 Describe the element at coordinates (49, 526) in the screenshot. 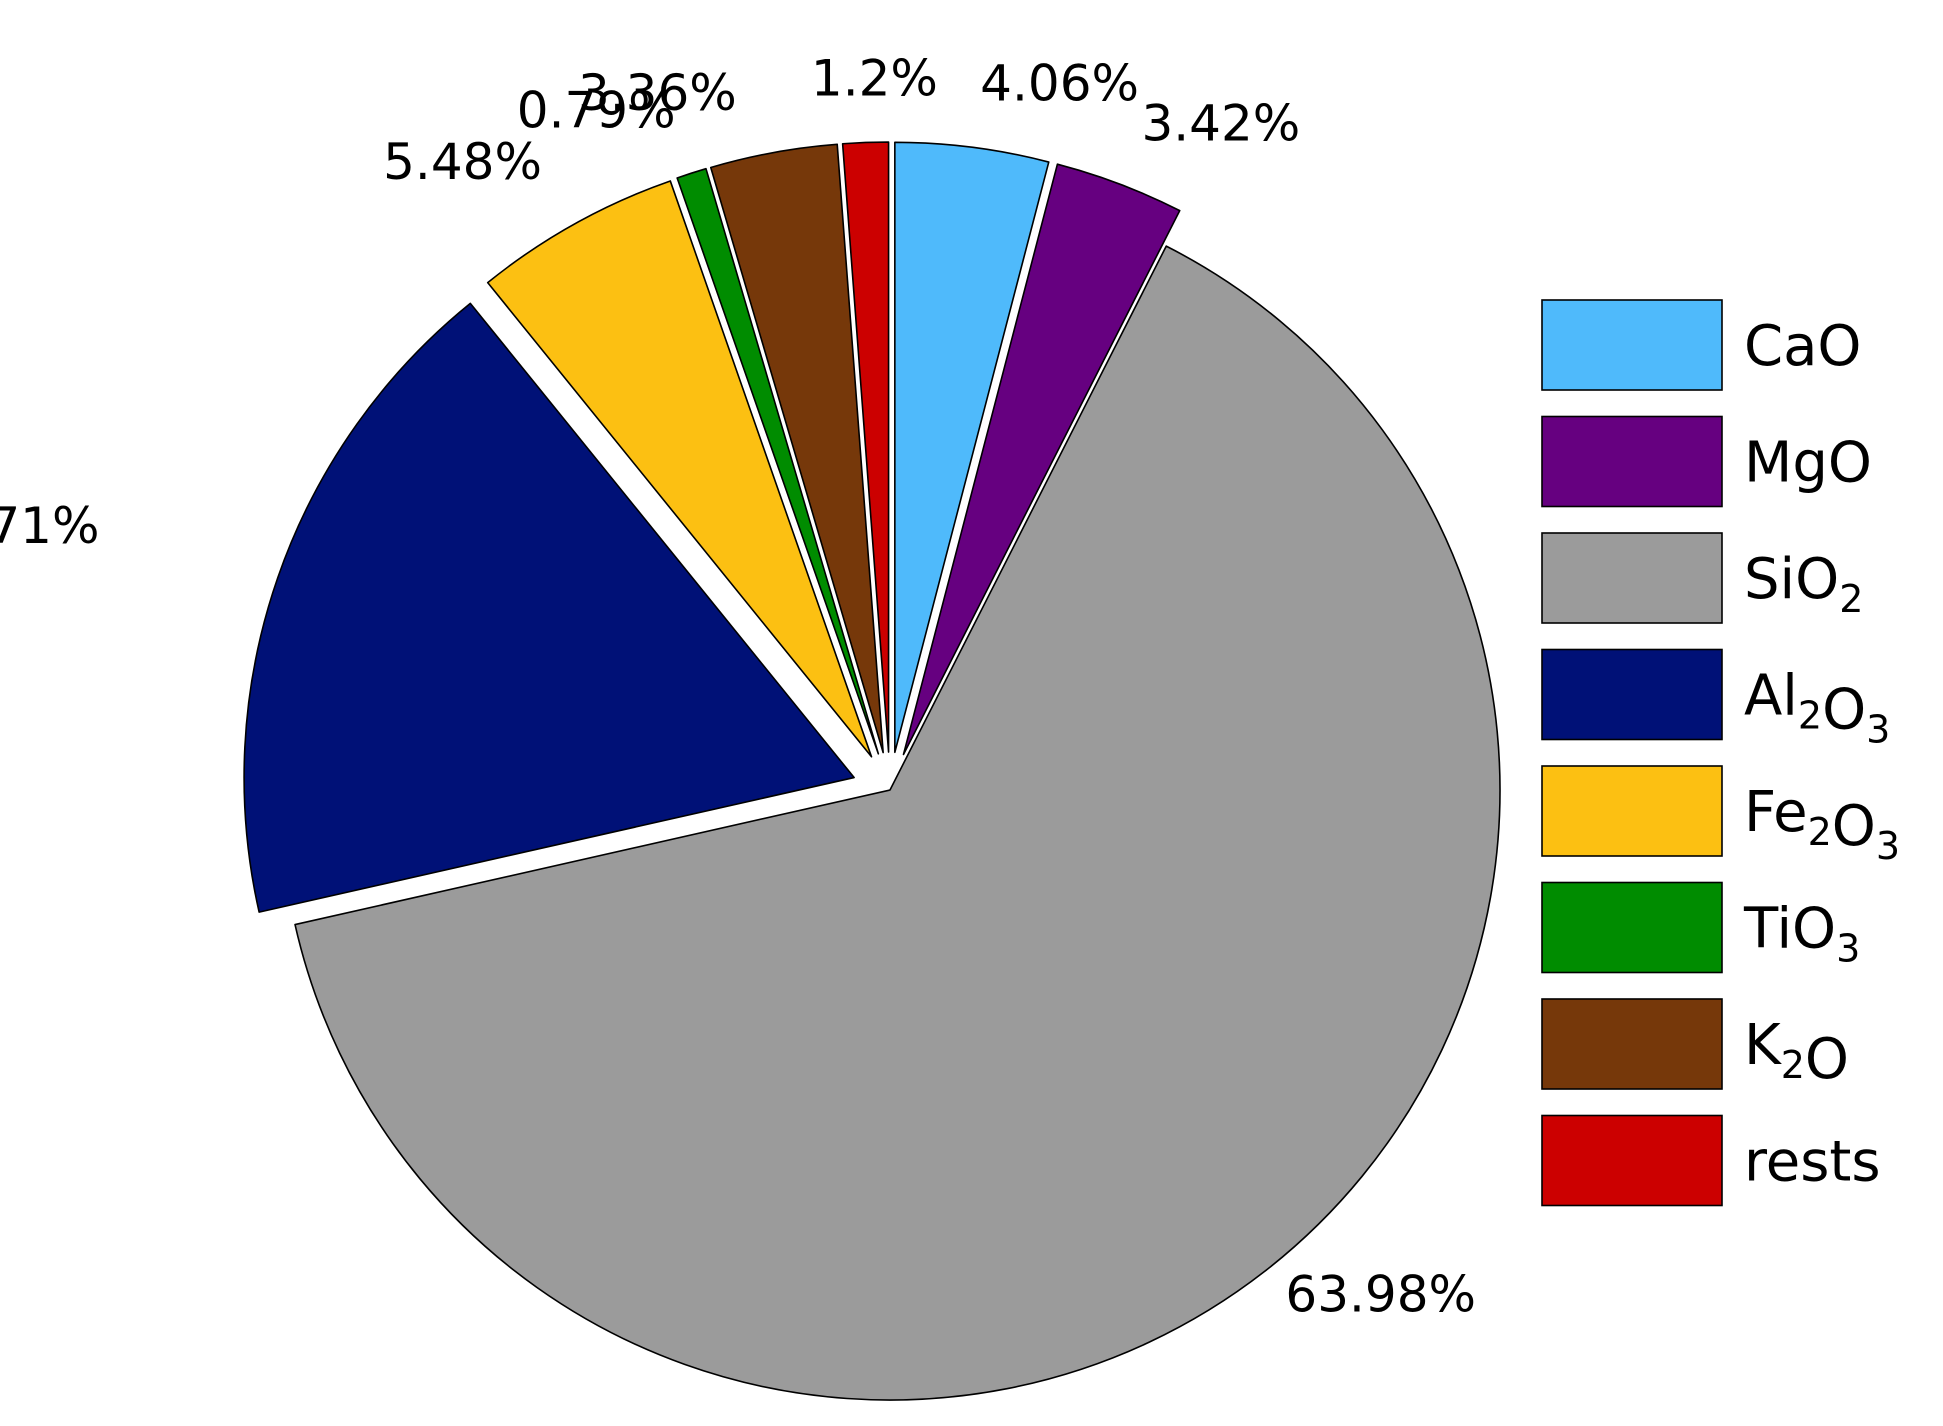

I see `slice-label-al2o3: 17.71%` at that location.